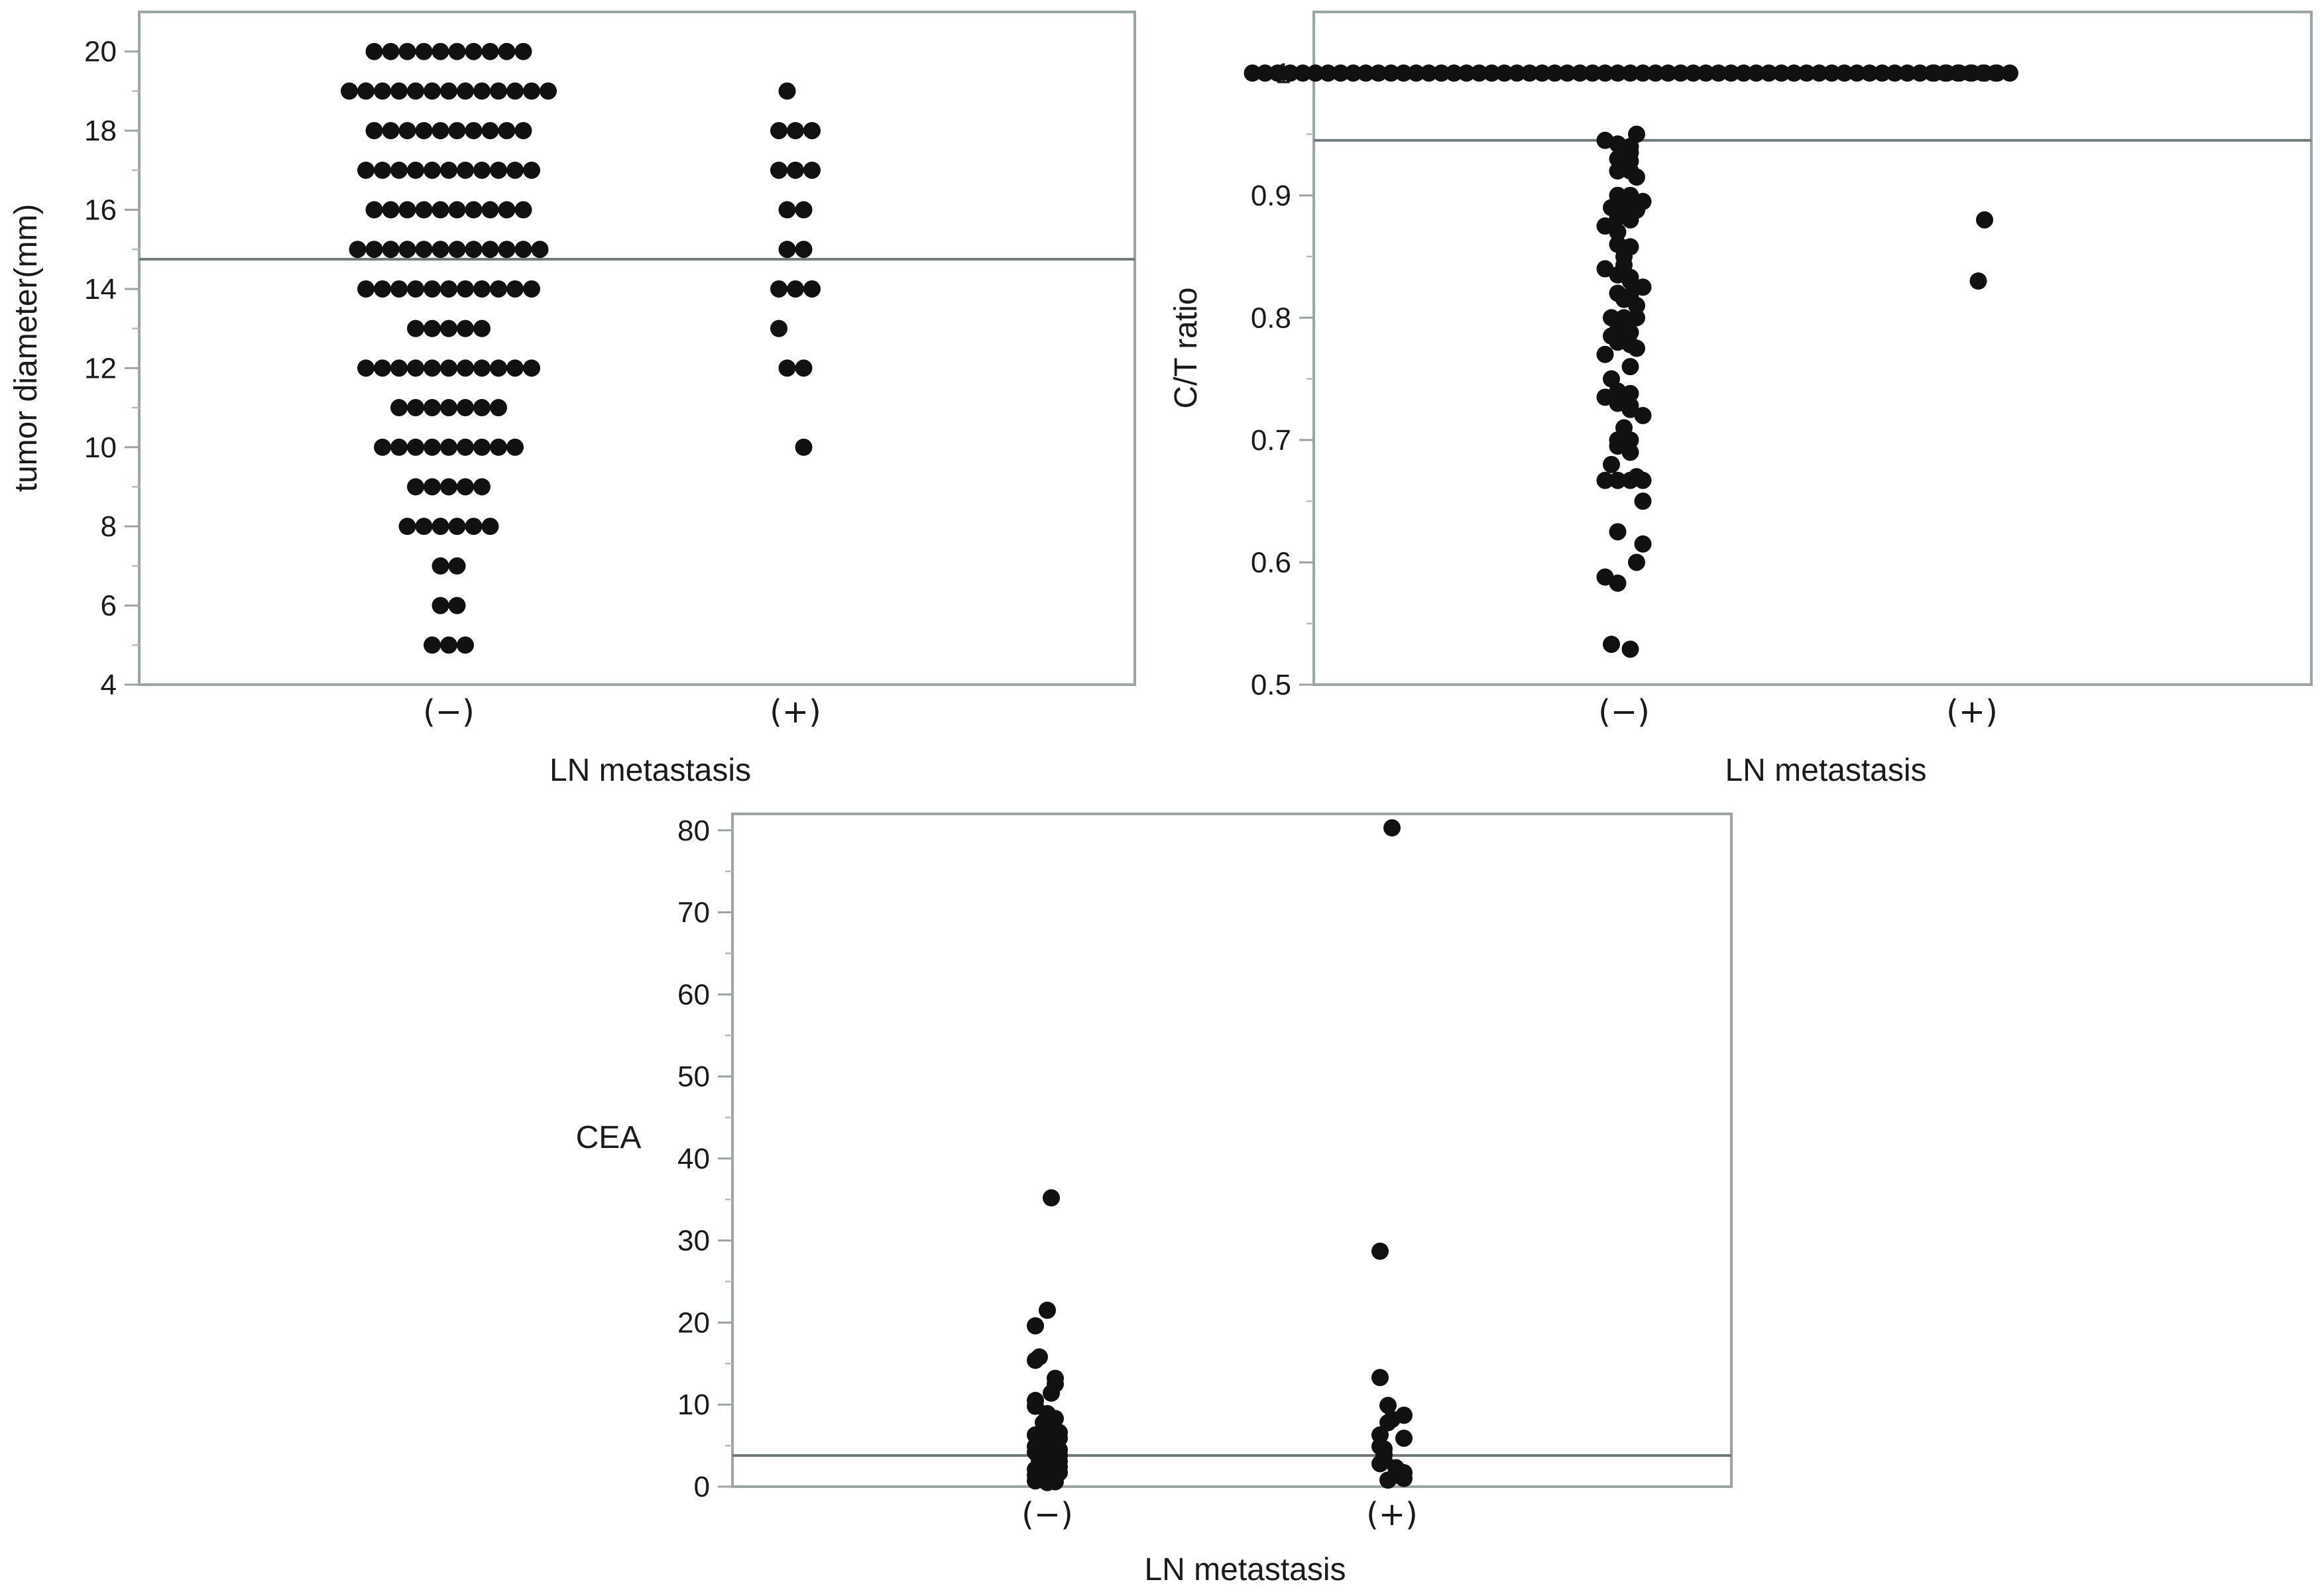 Image resolution: width=2320 pixels, height=1596 pixels. What do you see at coordinates (1271, 440) in the screenshot?
I see `y-tick-label: 0.7` at bounding box center [1271, 440].